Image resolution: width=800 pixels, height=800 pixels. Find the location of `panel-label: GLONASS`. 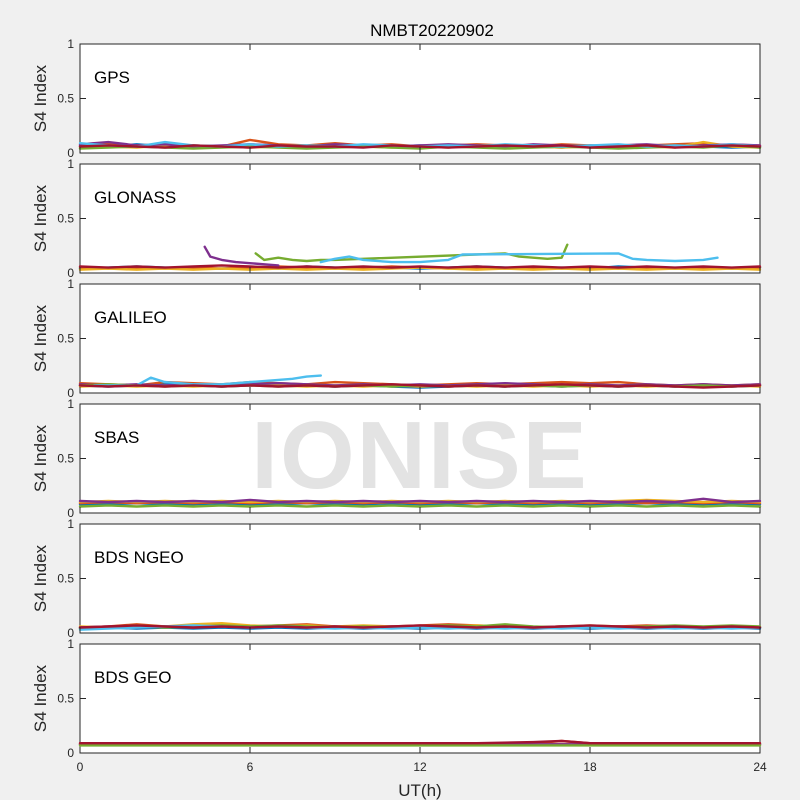

panel-label: GLONASS is located at coordinates (135, 197).